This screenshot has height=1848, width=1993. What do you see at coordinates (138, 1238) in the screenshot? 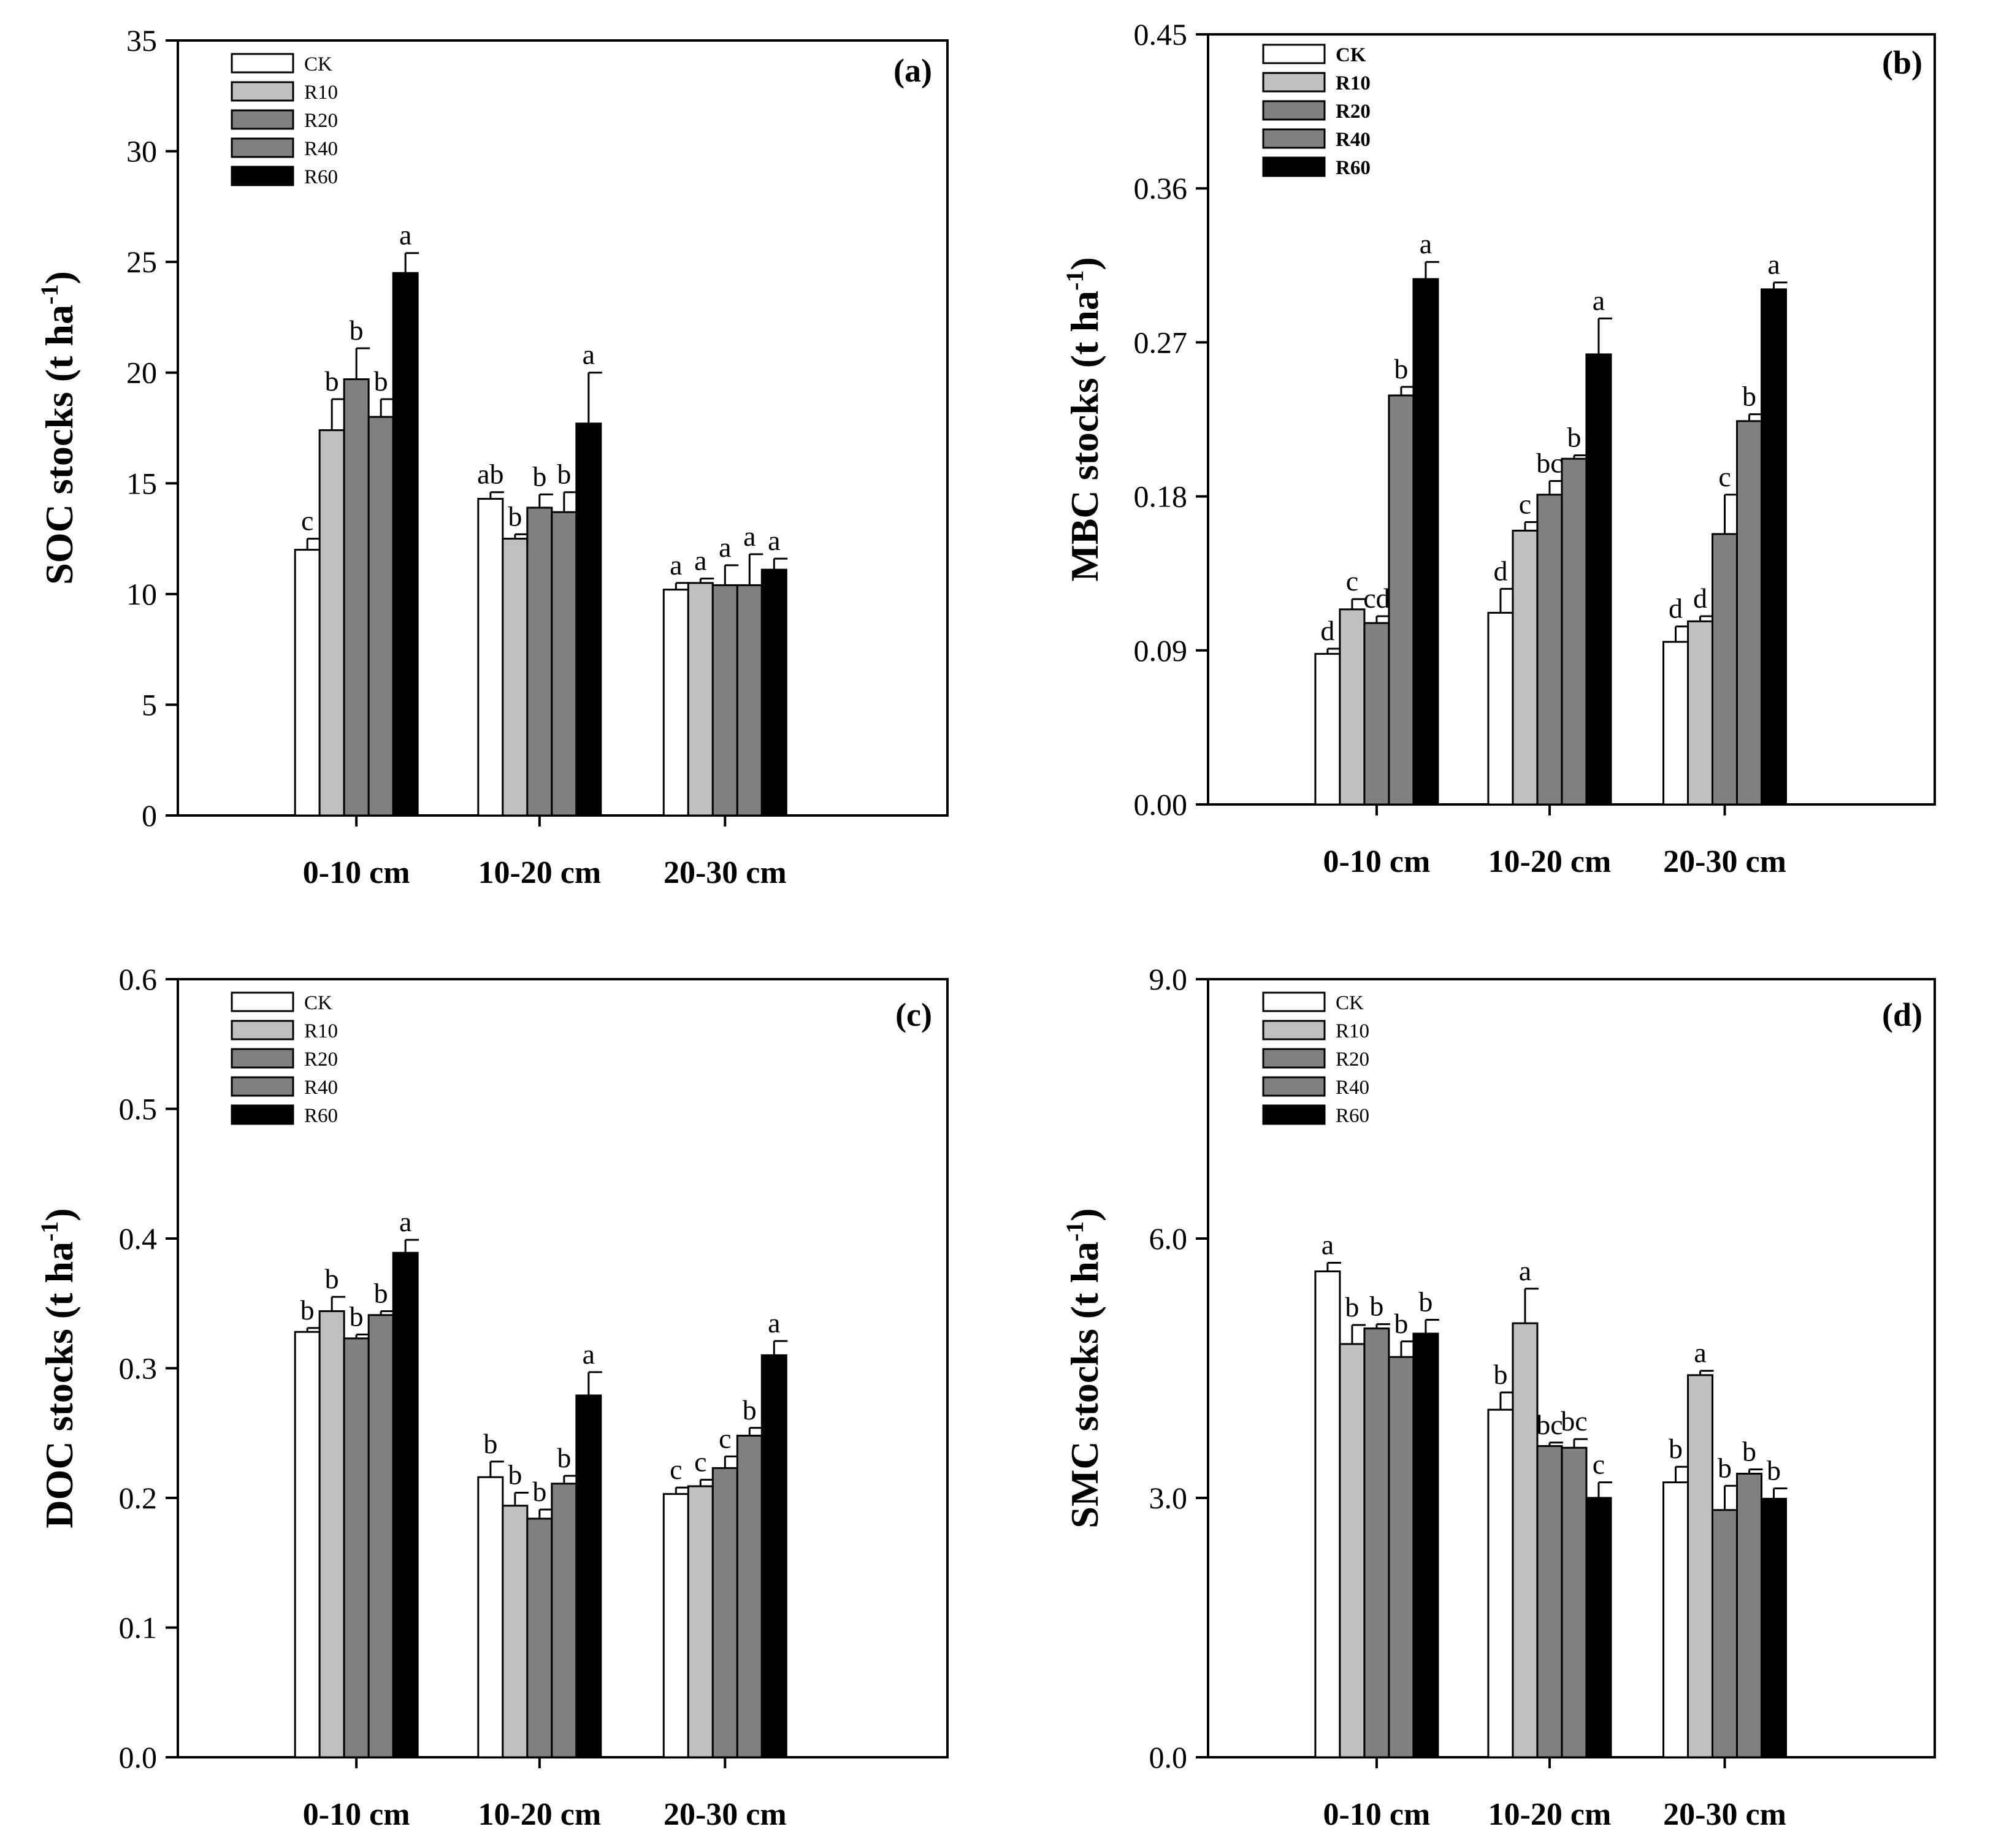
I see `y-tick-label: 0.4` at bounding box center [138, 1238].